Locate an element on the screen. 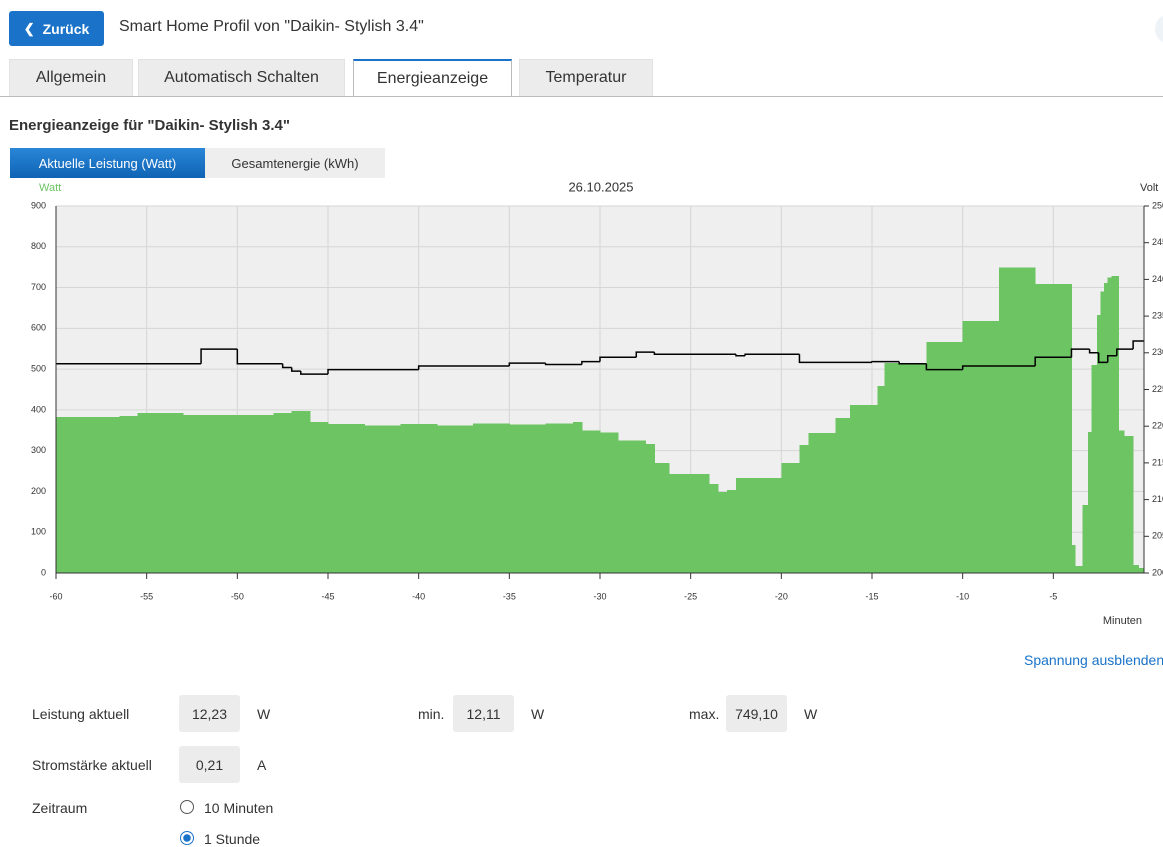  x-tick-label: -35 is located at coordinates (509, 596).